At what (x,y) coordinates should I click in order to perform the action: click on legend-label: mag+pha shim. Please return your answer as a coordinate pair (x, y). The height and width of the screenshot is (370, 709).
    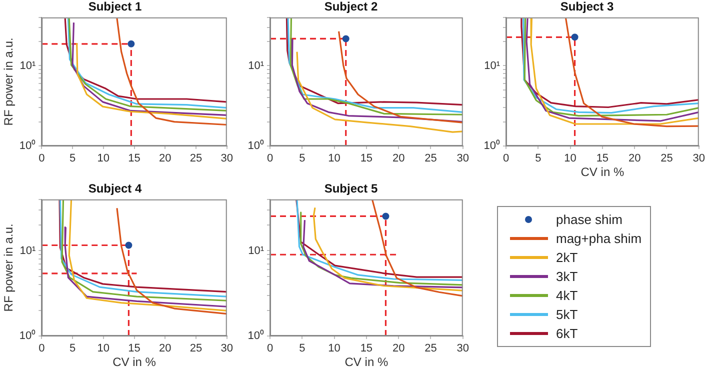
    Looking at the image, I should click on (599, 238).